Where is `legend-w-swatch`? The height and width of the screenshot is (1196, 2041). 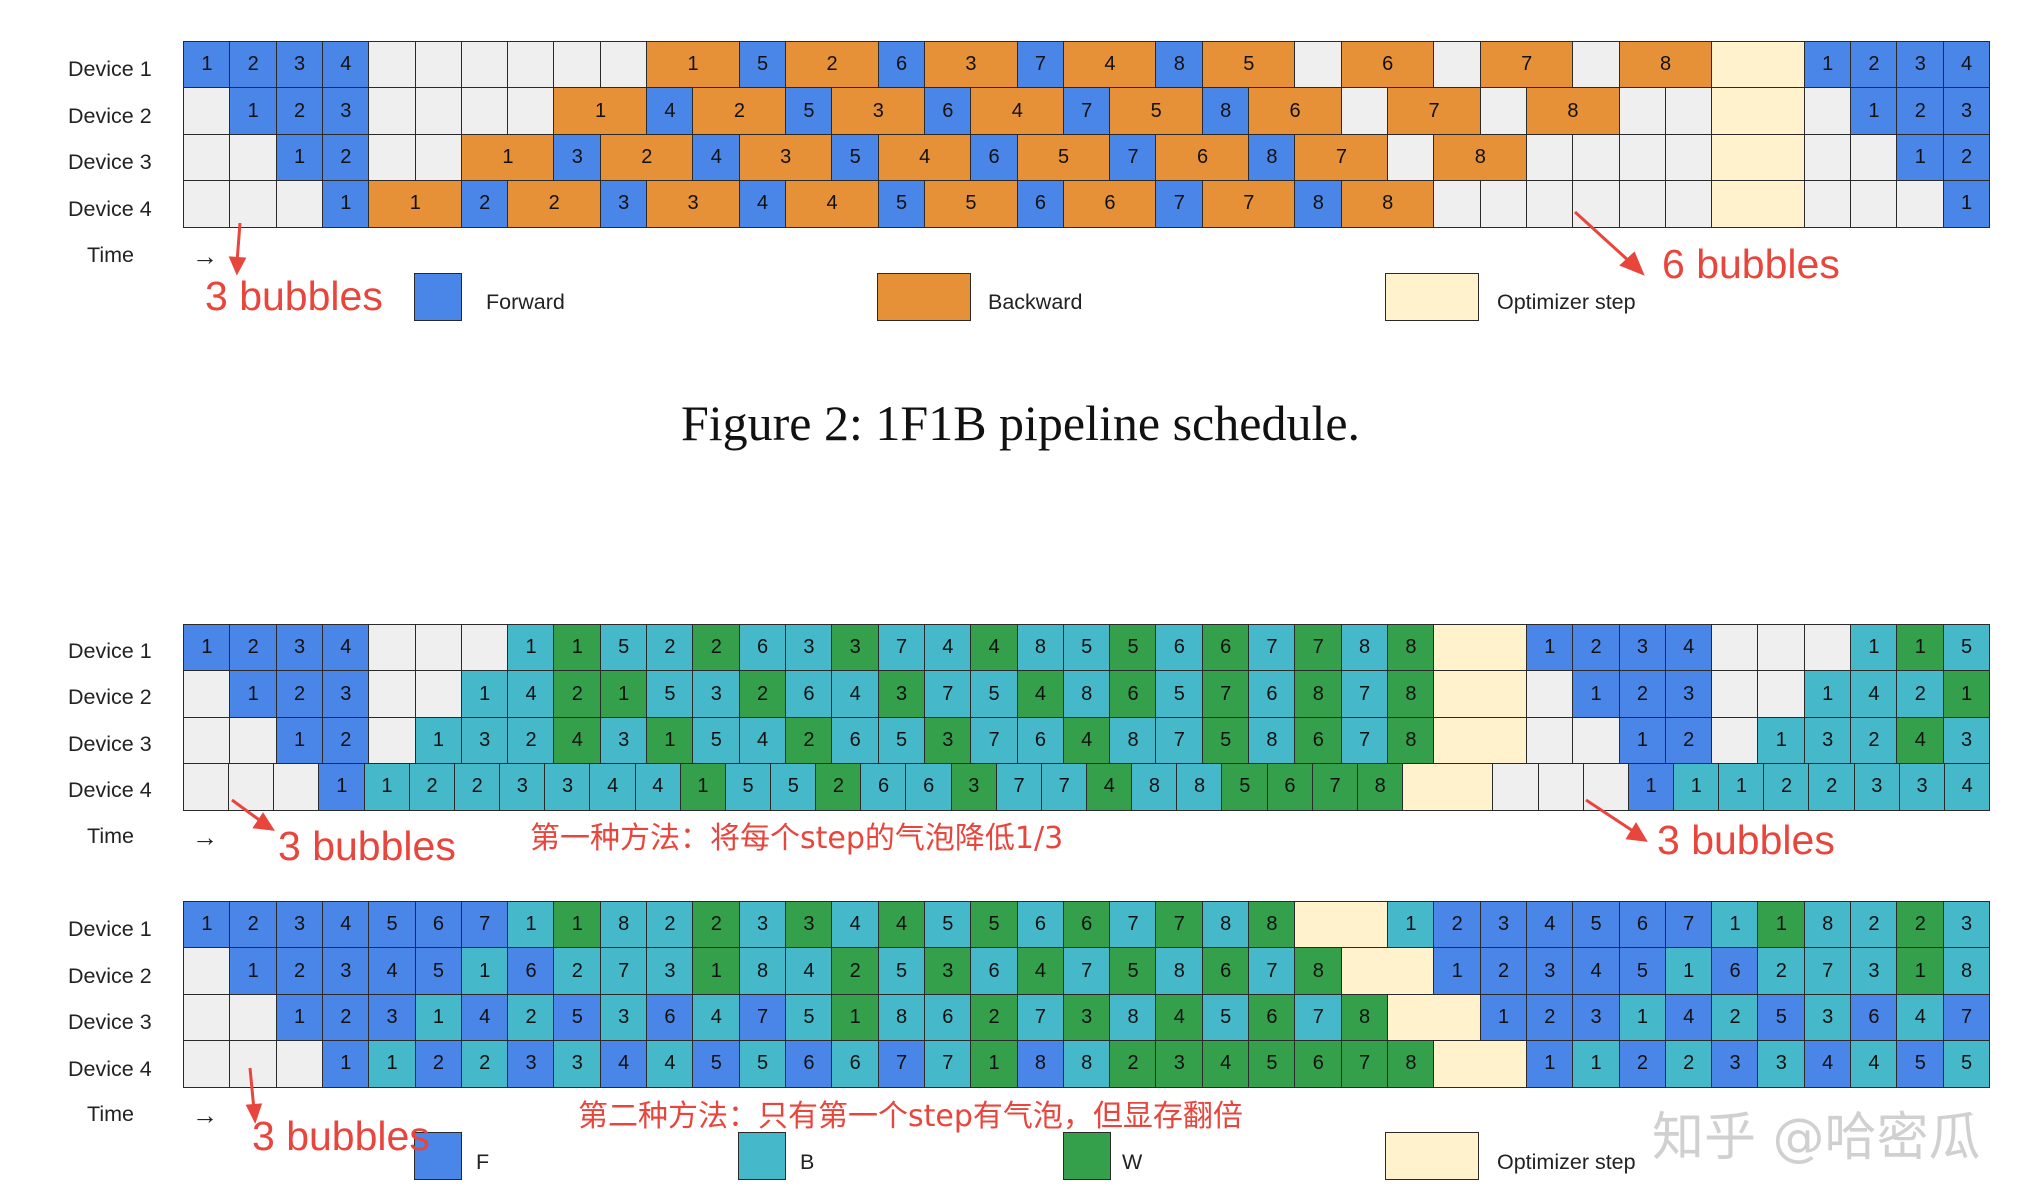 legend-w-swatch is located at coordinates (1087, 1156).